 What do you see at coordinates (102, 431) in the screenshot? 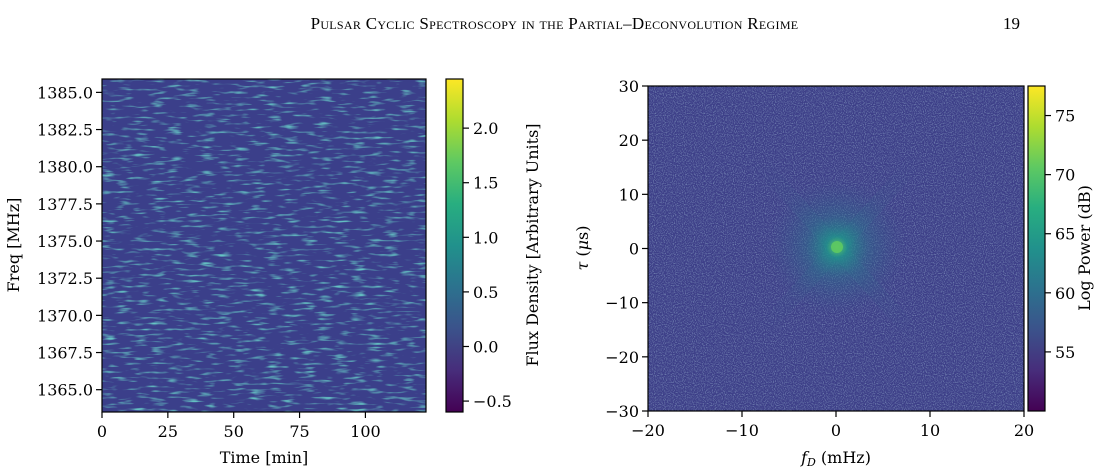
I see `left-x-tick-label: 0` at bounding box center [102, 431].